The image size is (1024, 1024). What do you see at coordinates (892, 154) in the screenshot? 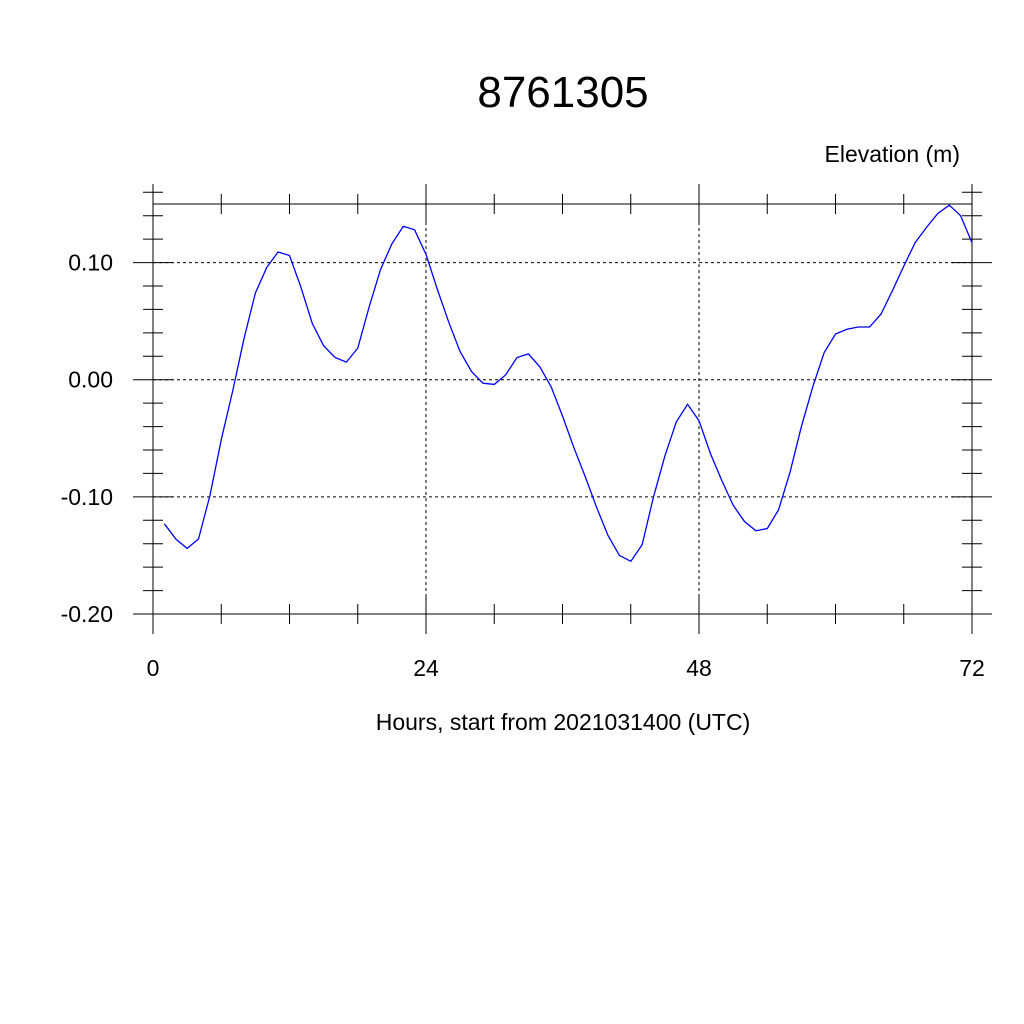
I see `y-axis-label: Elevation (m)` at bounding box center [892, 154].